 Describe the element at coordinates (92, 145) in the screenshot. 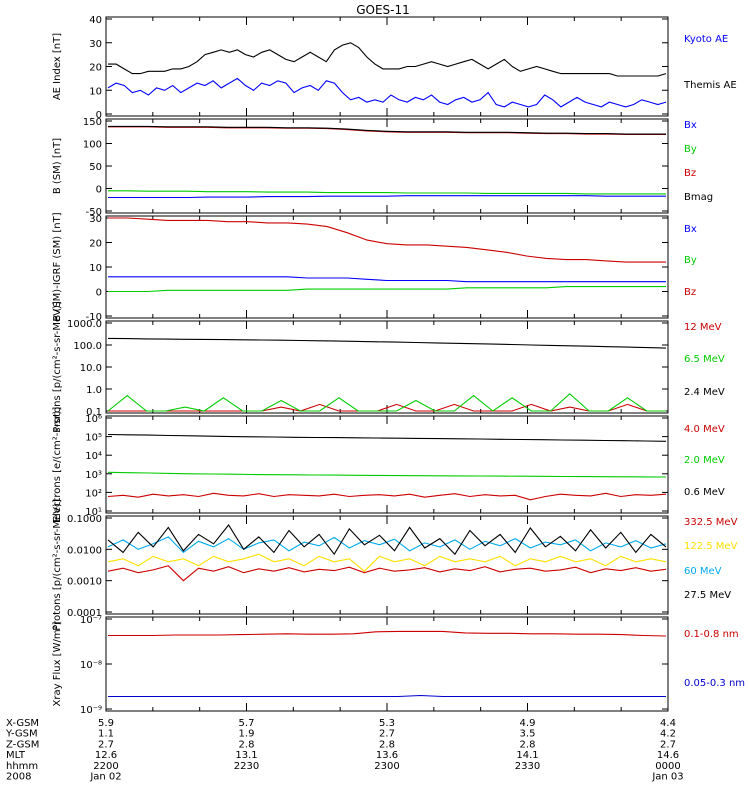

I see `y-tick-label: 100` at that location.